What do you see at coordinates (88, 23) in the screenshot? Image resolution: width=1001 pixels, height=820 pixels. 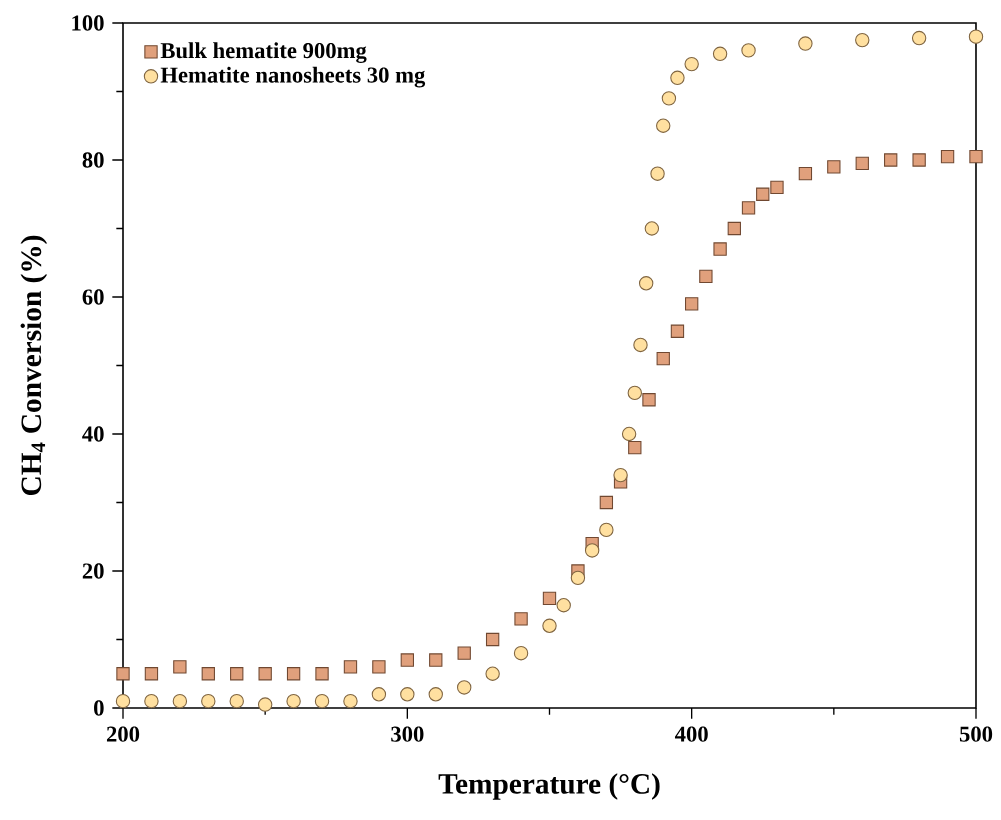 I see `y-tick-label: 100` at bounding box center [88, 23].